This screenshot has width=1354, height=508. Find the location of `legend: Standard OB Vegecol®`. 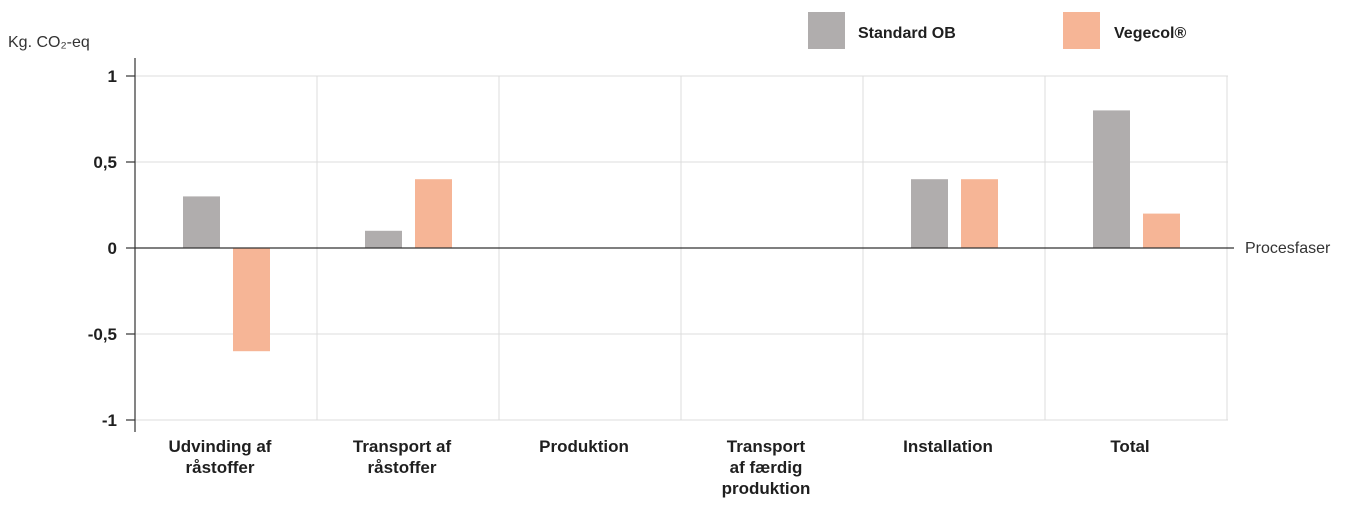

legend: Standard OB Vegecol® is located at coordinates (997, 30).